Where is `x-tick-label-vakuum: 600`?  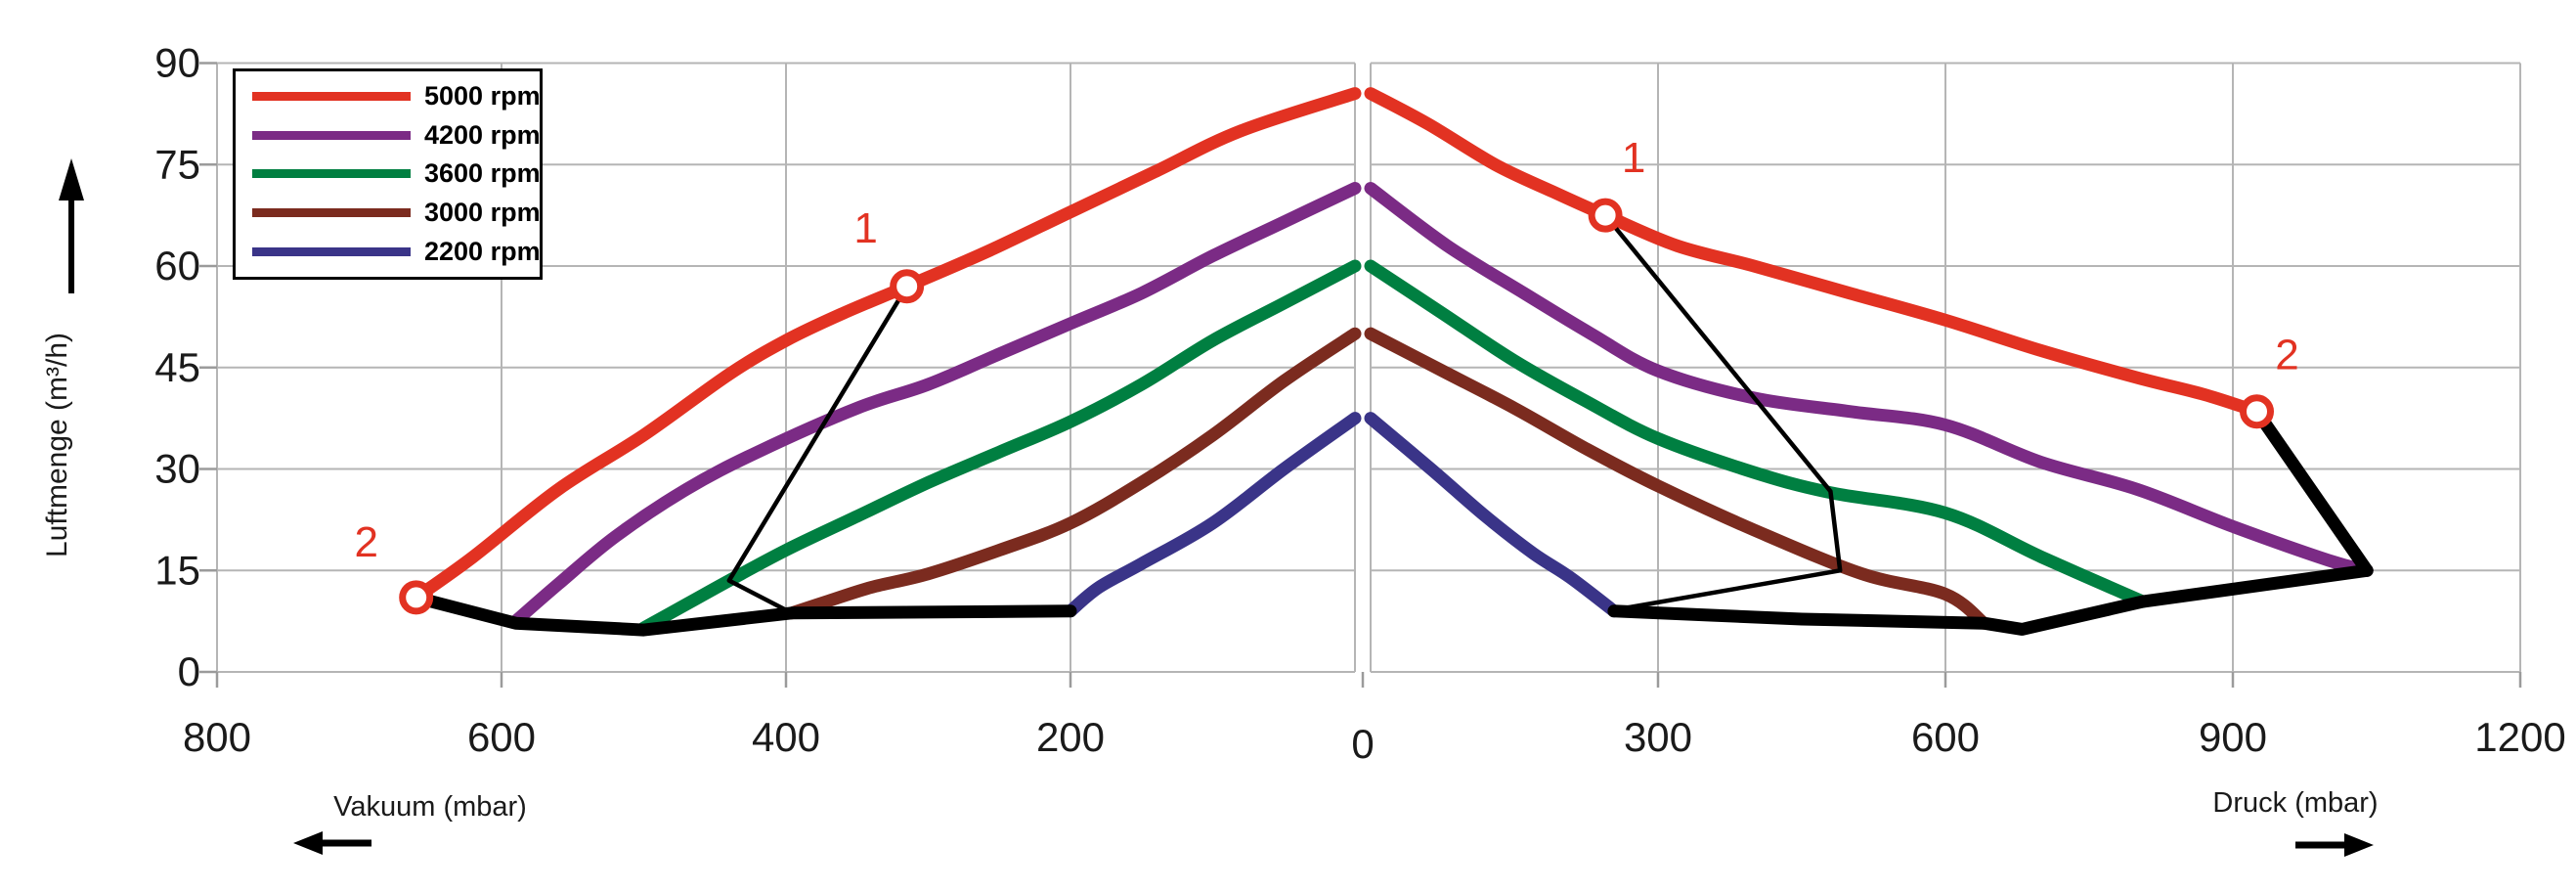 x-tick-label-vakuum: 600 is located at coordinates (502, 737).